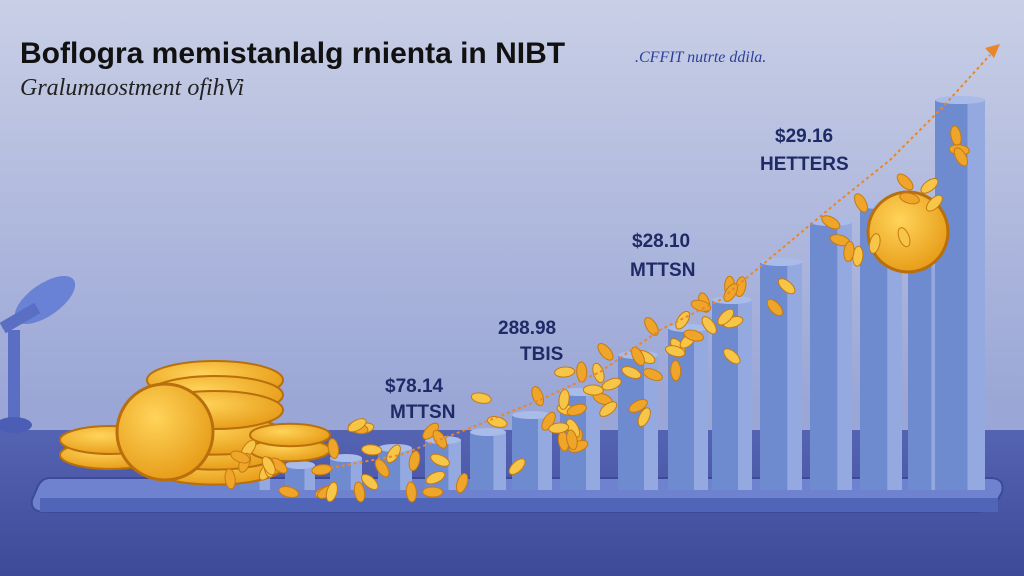 This screenshot has height=576, width=1024. I want to click on platform-edge, so click(519, 505).